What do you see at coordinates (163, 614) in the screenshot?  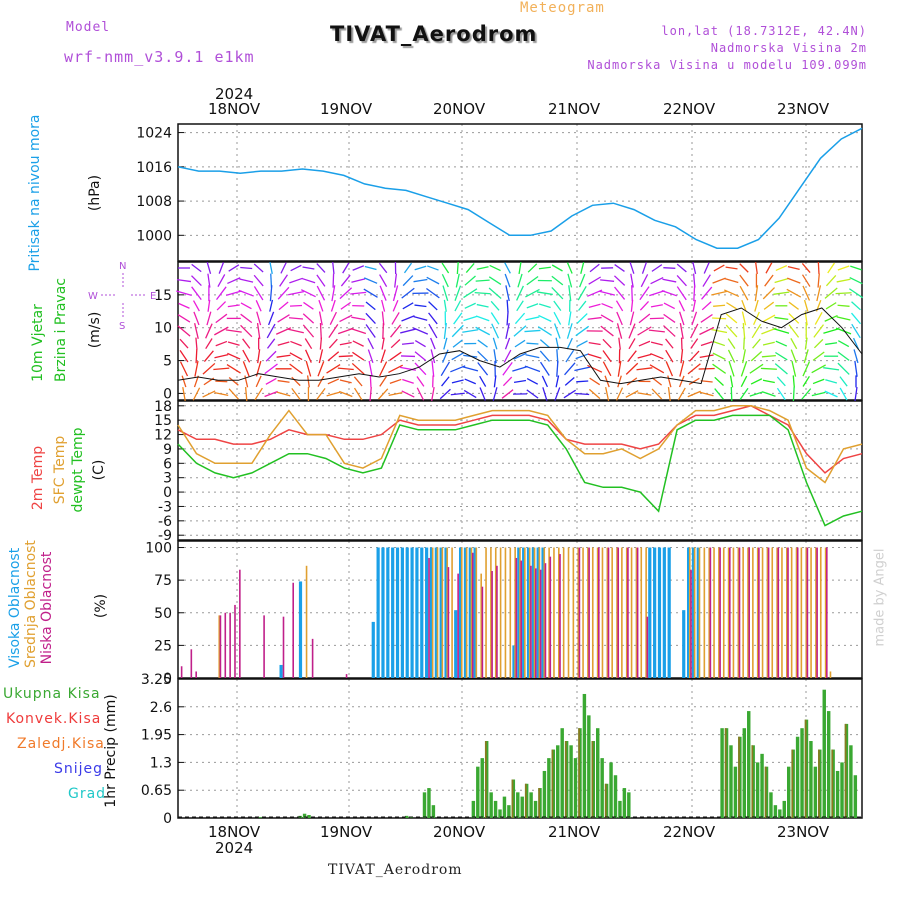 I see `ytick-label-clouds: 50` at bounding box center [163, 614].